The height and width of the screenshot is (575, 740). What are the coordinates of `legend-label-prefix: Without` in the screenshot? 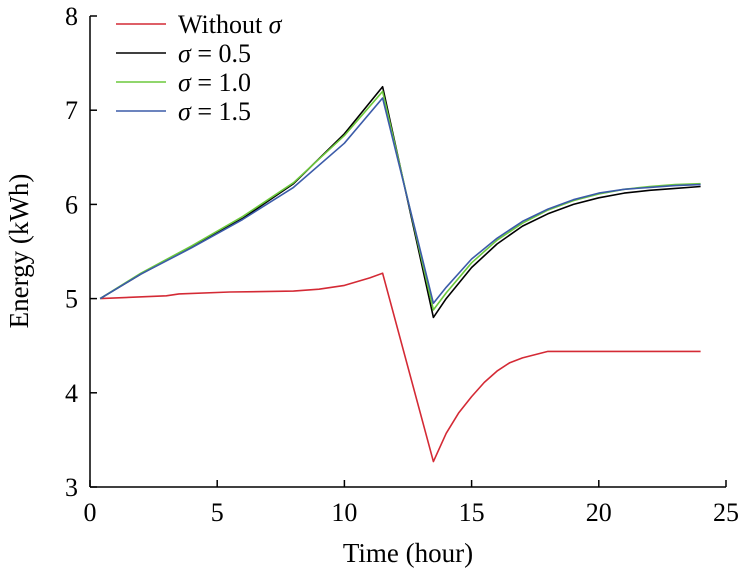 It's located at (223, 24).